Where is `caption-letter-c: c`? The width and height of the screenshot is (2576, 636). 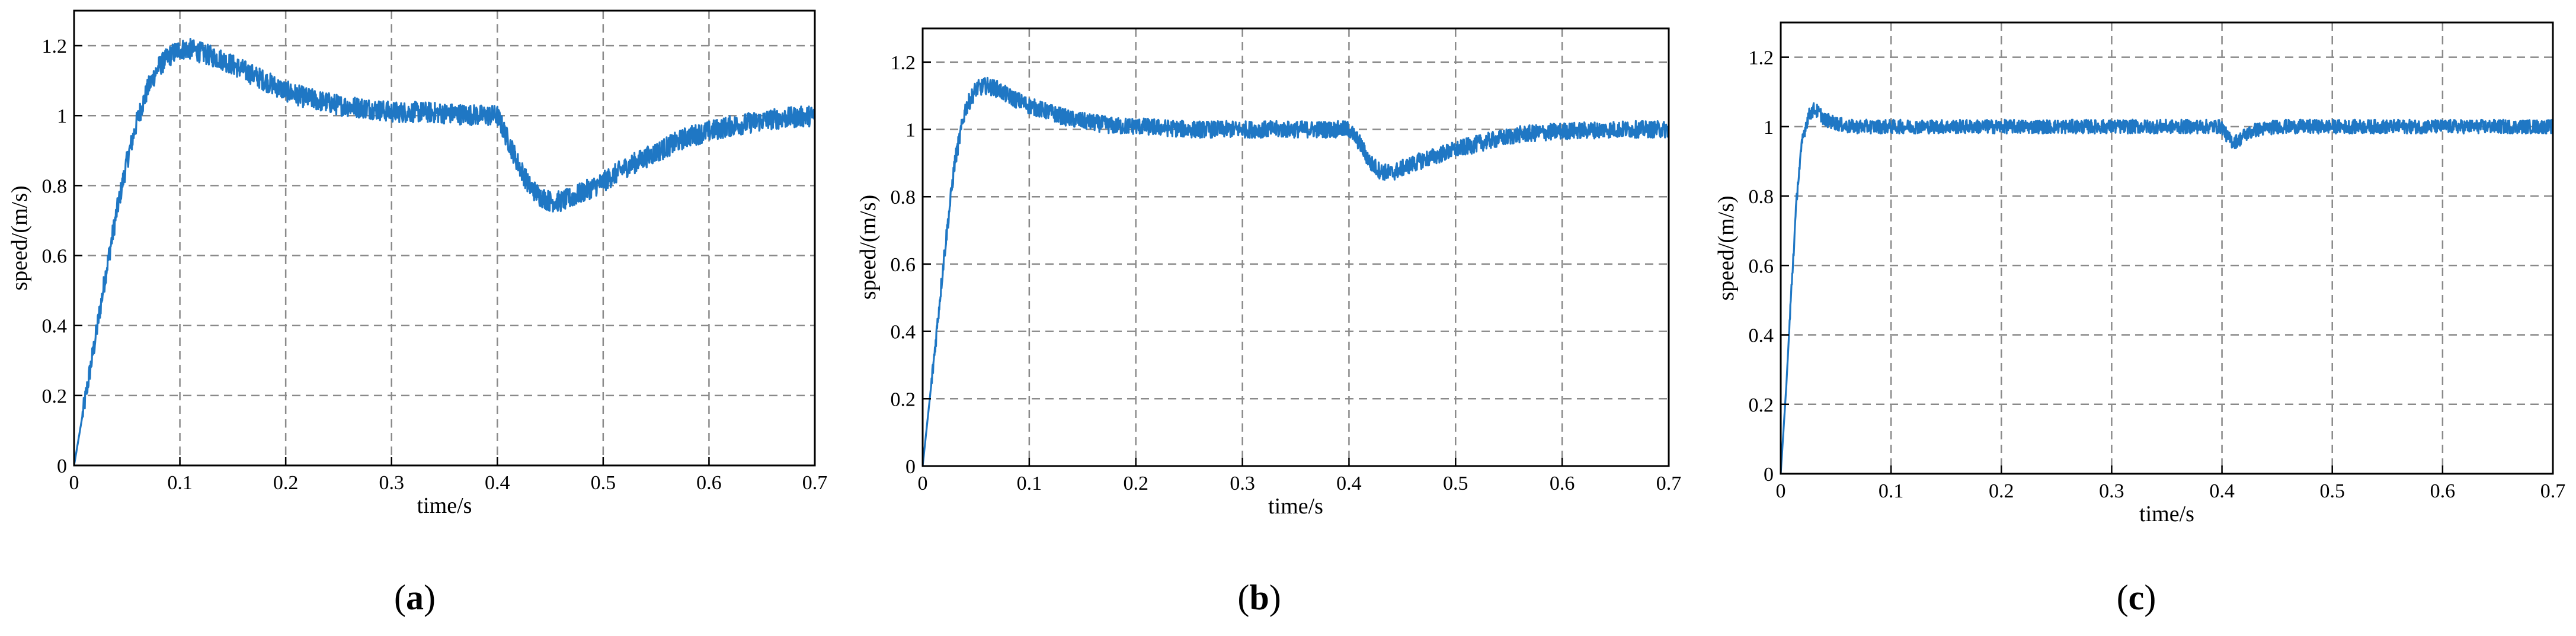
caption-letter-c: c is located at coordinates (2136, 597).